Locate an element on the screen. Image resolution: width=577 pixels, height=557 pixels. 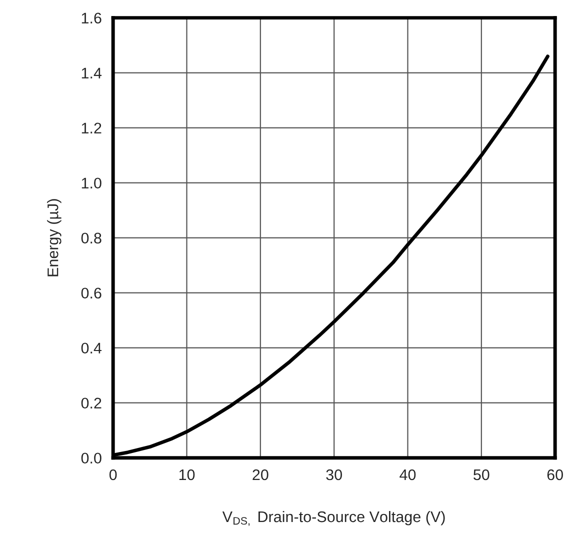
x-tick-label: 0 is located at coordinates (113, 474).